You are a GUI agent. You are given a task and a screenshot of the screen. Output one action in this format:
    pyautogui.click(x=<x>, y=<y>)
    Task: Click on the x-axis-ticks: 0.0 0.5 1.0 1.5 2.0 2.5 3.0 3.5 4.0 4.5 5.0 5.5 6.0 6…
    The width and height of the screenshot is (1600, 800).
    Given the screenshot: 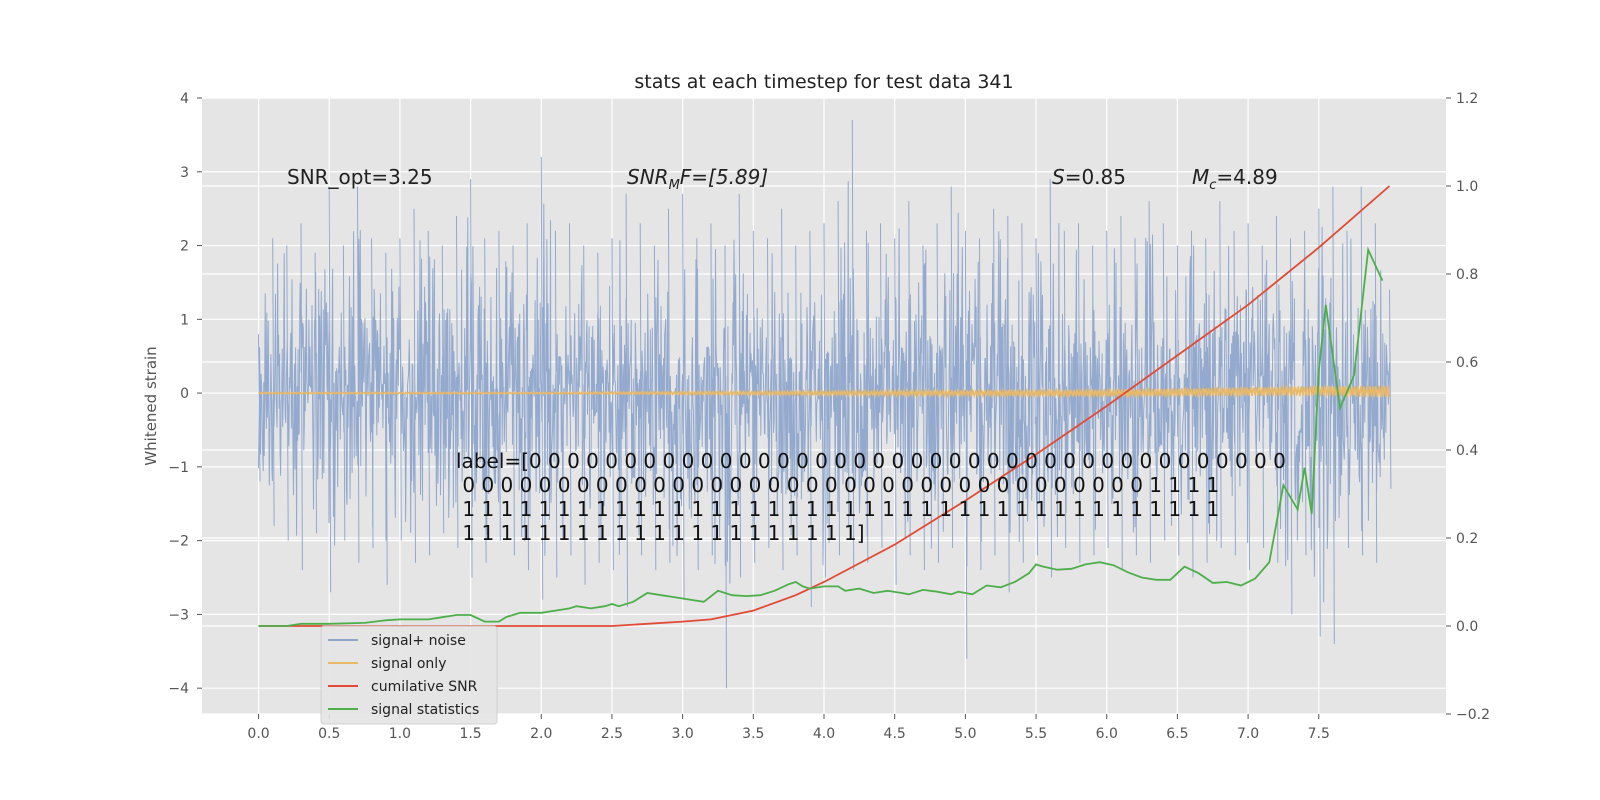 What is the action you would take?
    pyautogui.click(x=788, y=728)
    